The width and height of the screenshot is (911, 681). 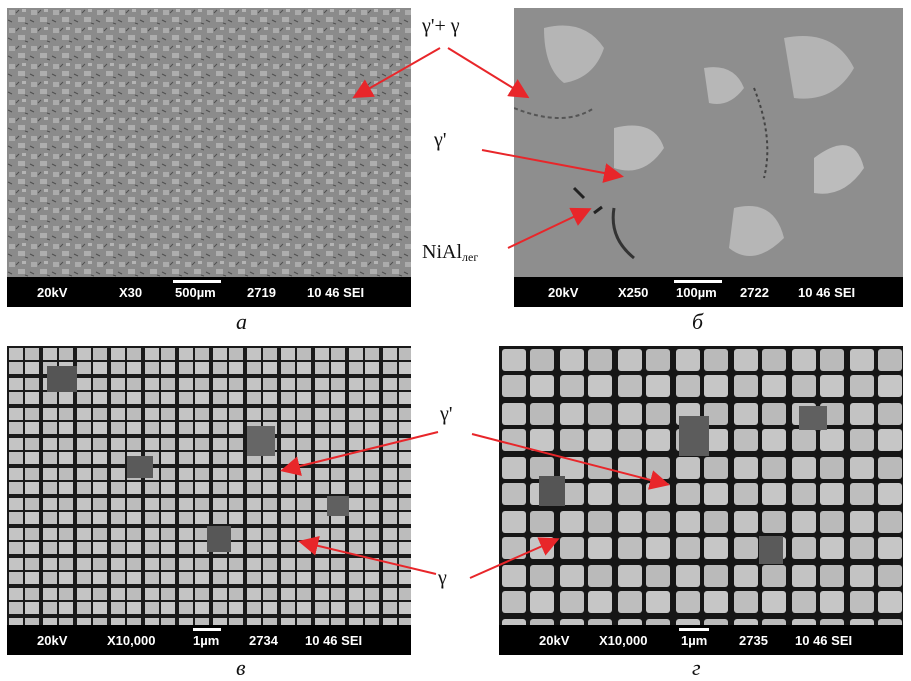 I want to click on magnification-label: X250, so click(x=633, y=292).